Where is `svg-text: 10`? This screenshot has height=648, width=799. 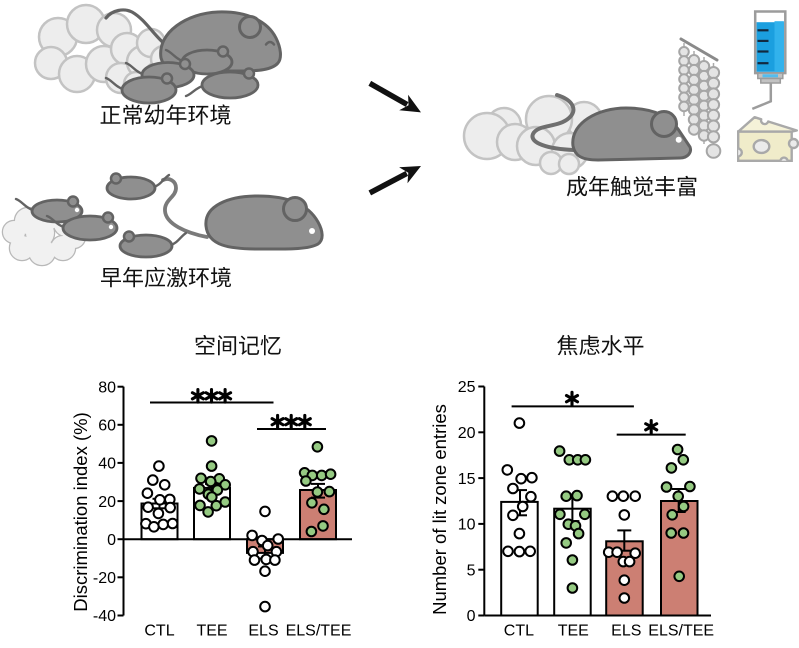
svg-text: 10 is located at coordinates (467, 525).